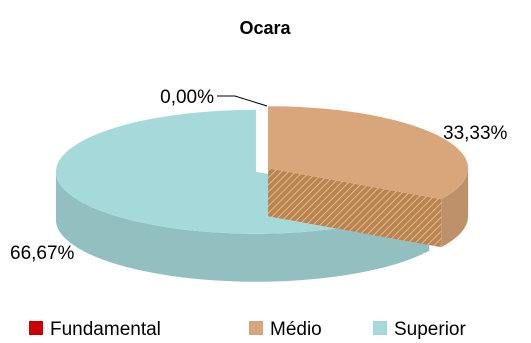 Image resolution: width=531 pixels, height=343 pixels. Describe the element at coordinates (475, 133) in the screenshot. I see `data-label-medio: 33,33%` at that location.